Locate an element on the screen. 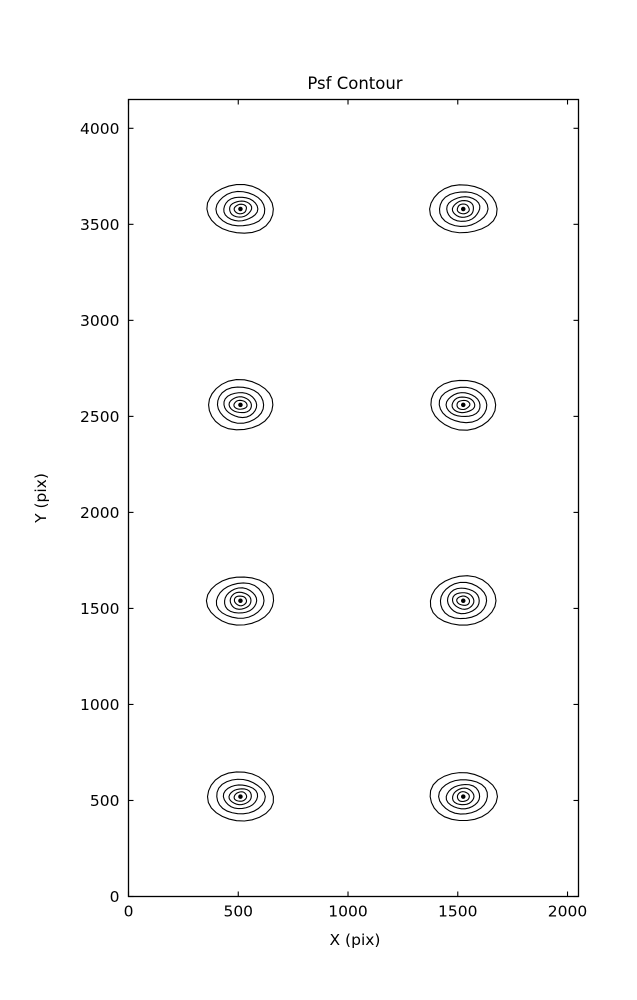  x-axis-label: X (pix) is located at coordinates (355, 940).